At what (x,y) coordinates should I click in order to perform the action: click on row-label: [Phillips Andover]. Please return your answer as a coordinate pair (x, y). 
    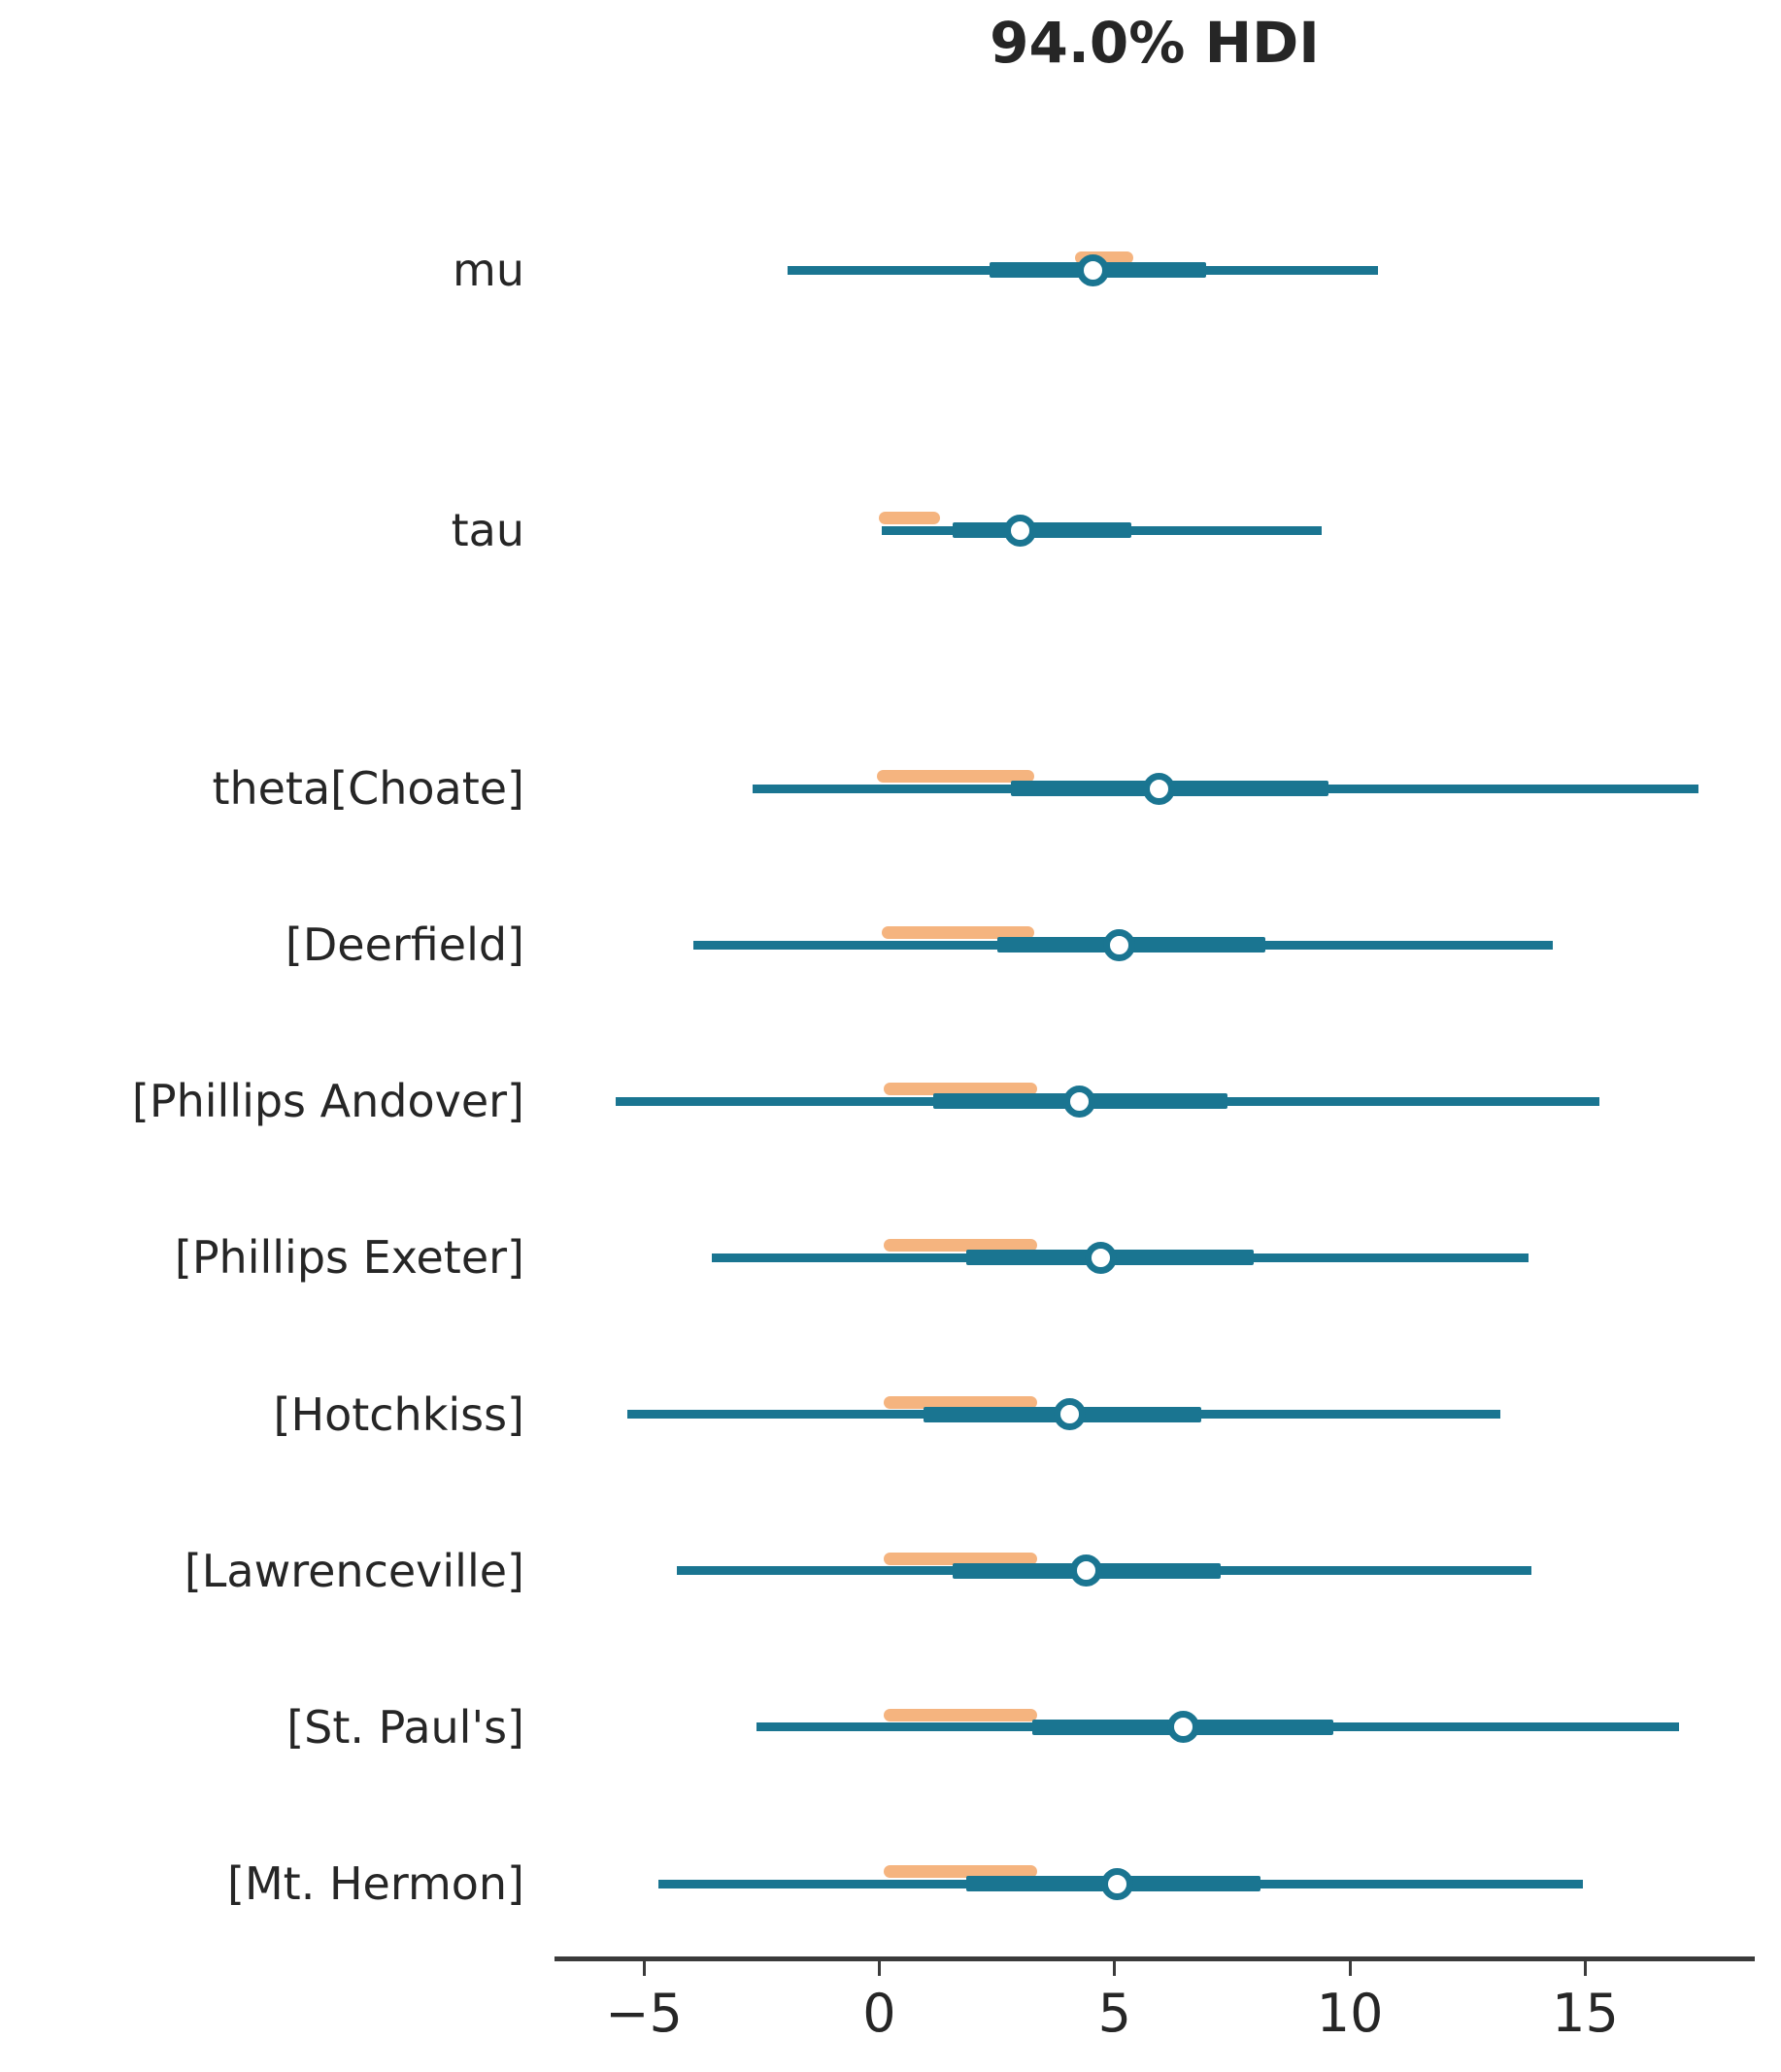
    Looking at the image, I should click on (327, 1101).